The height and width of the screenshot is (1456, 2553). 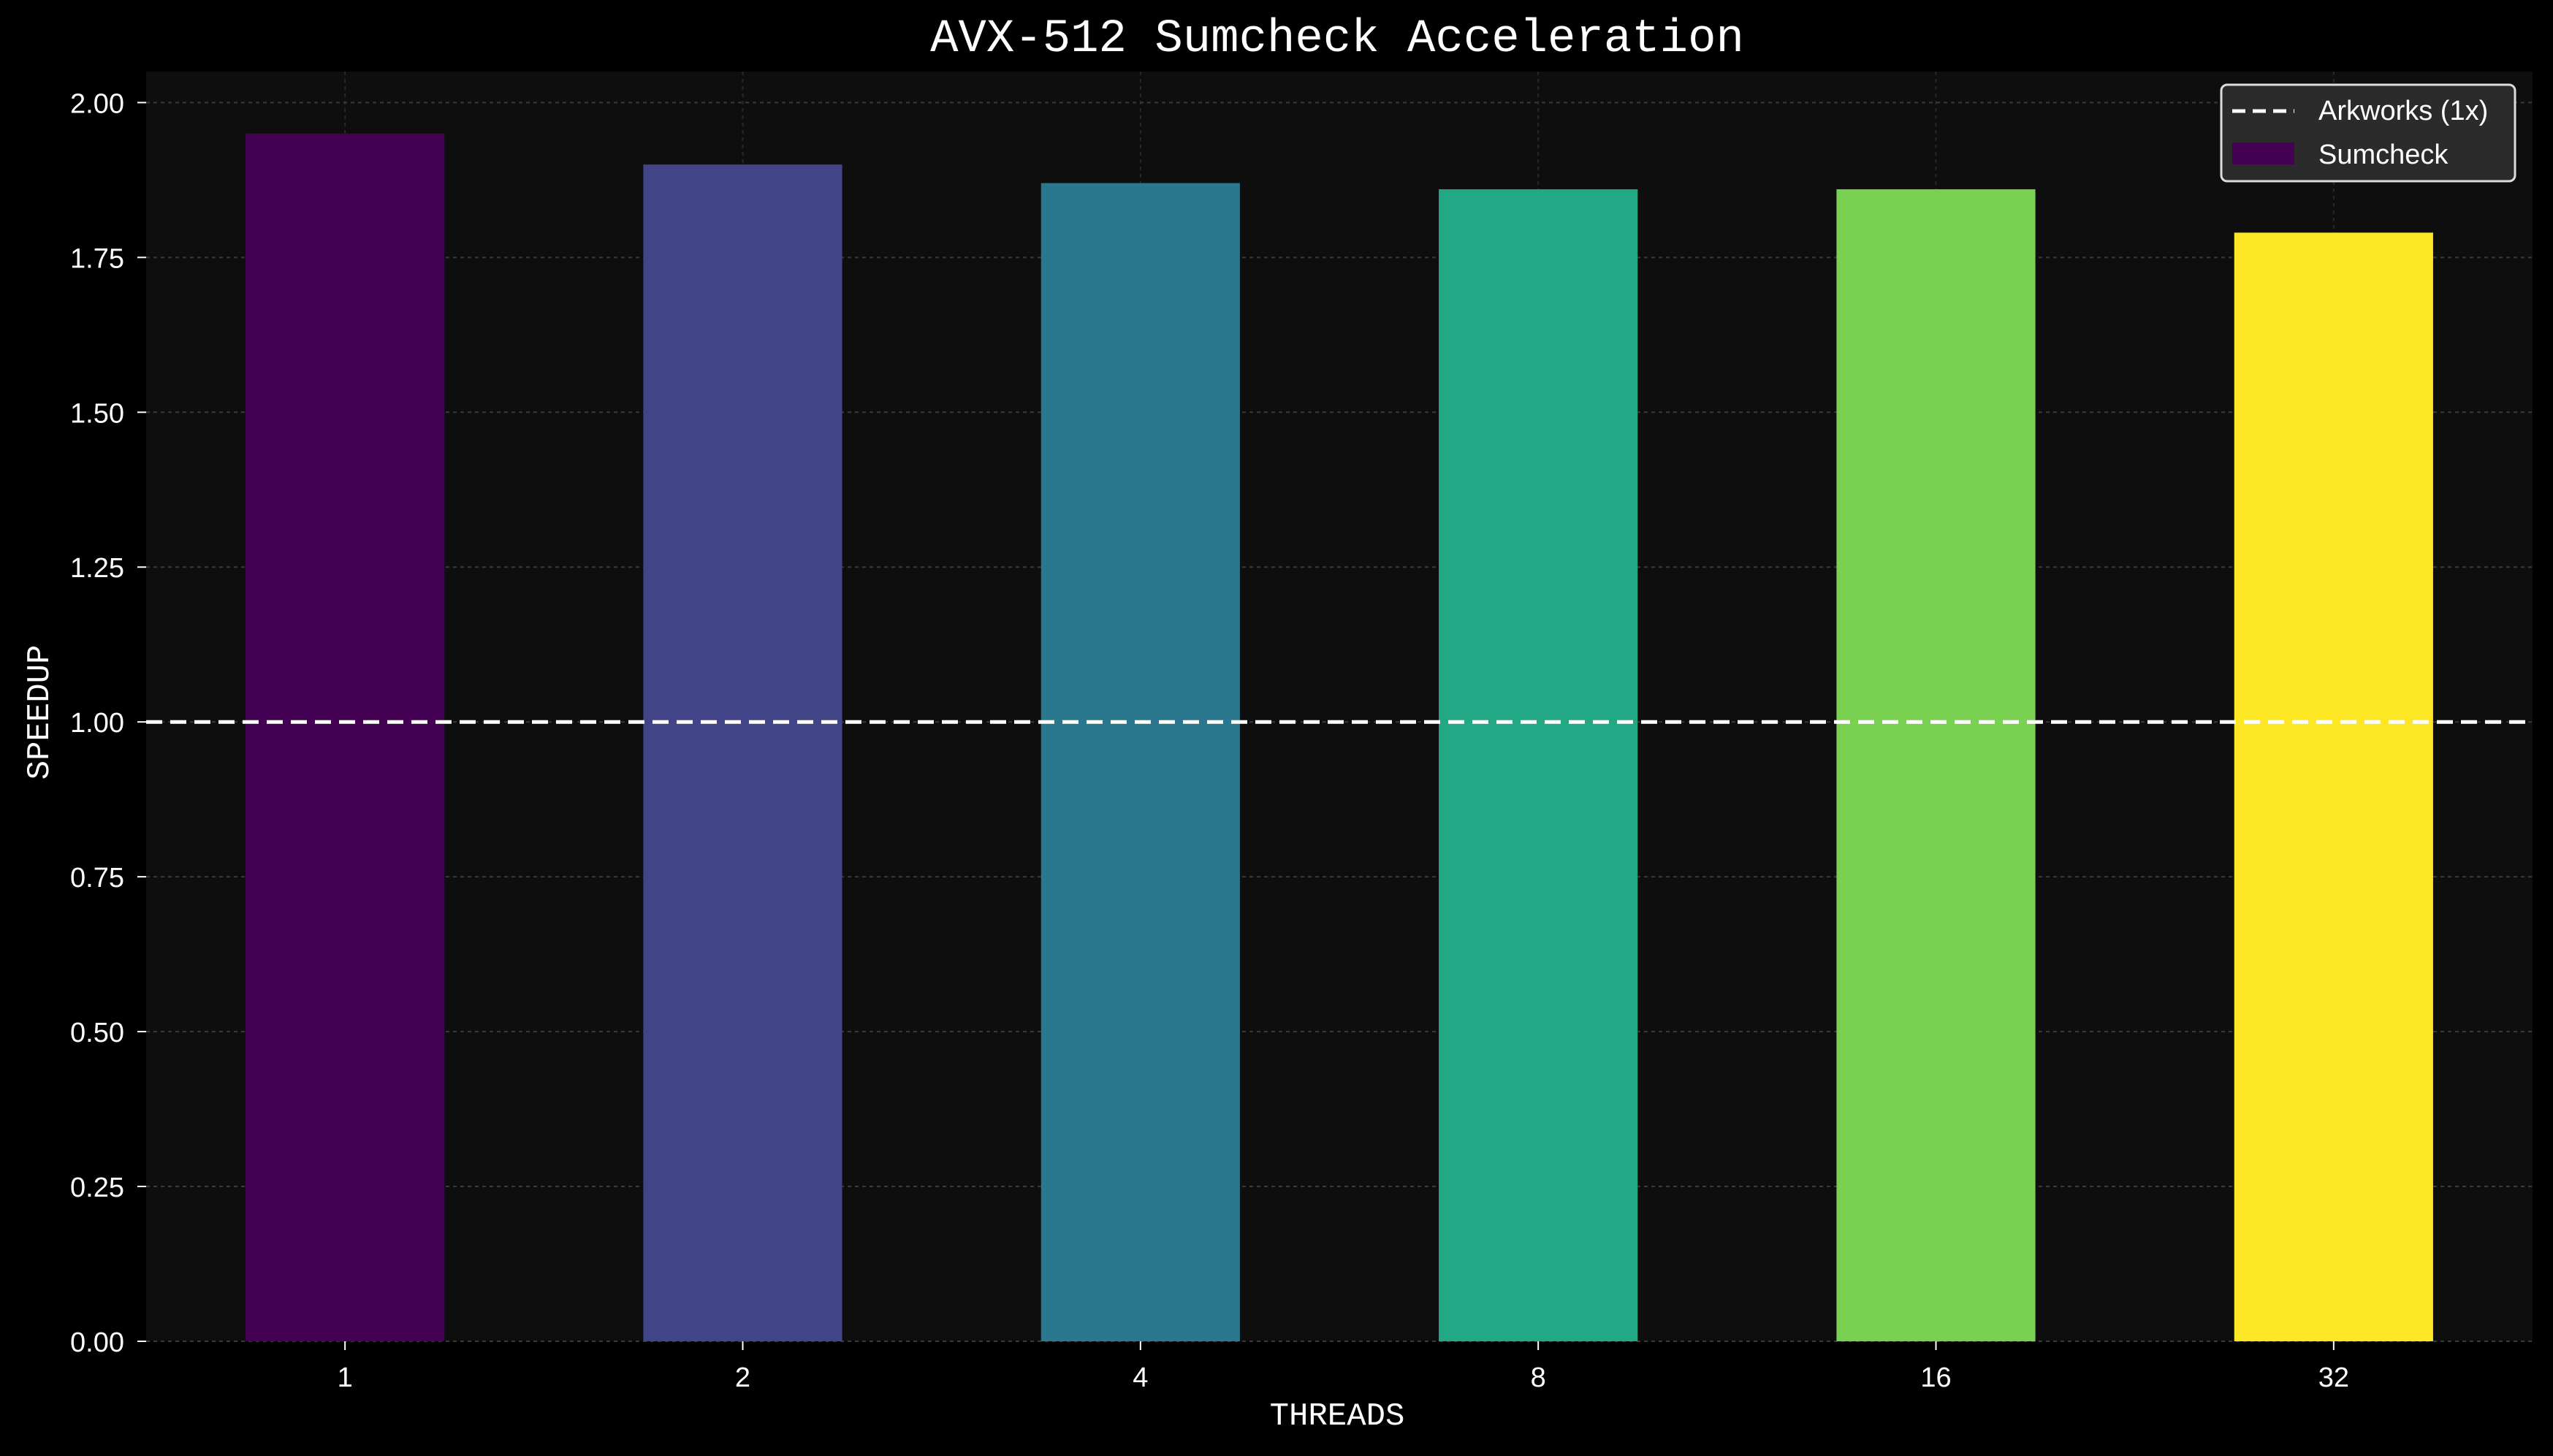 I want to click on legend-label-reference: Arkworks (1x), so click(x=2403, y=111).